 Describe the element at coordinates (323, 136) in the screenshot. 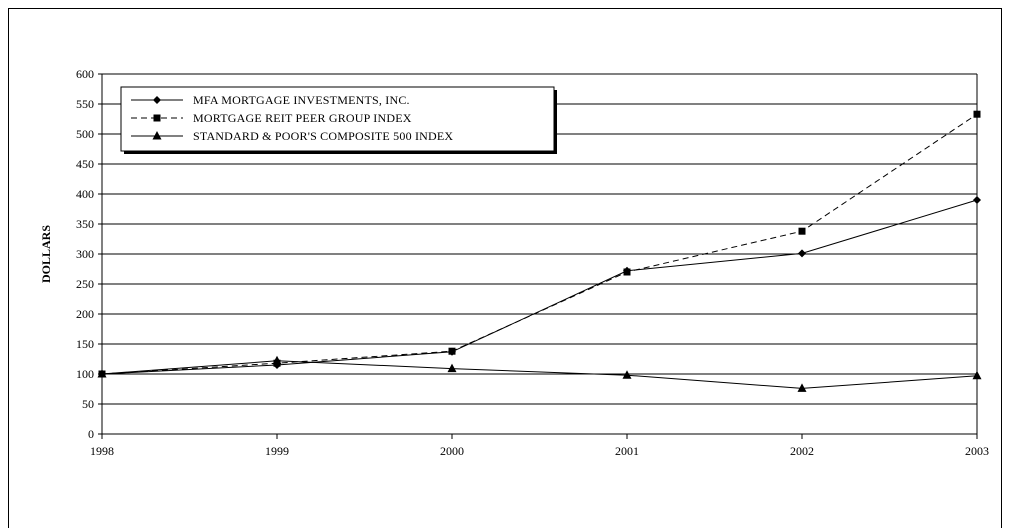

I see `legend-label: STANDARD & POOR'S COMPOSITE 500 INDEX` at that location.